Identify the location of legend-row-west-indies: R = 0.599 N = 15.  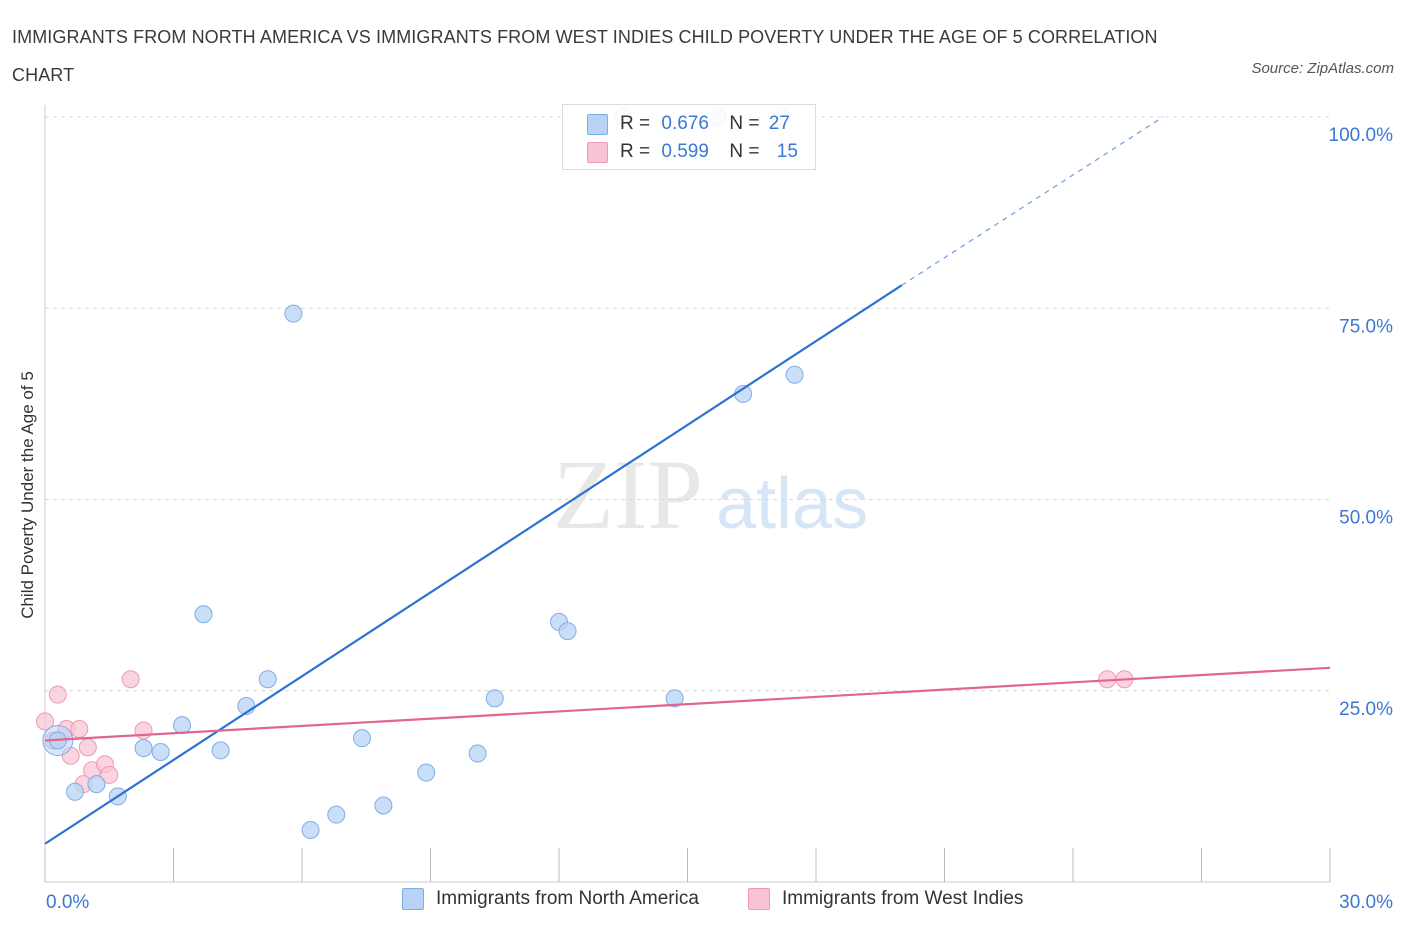
(692, 152).